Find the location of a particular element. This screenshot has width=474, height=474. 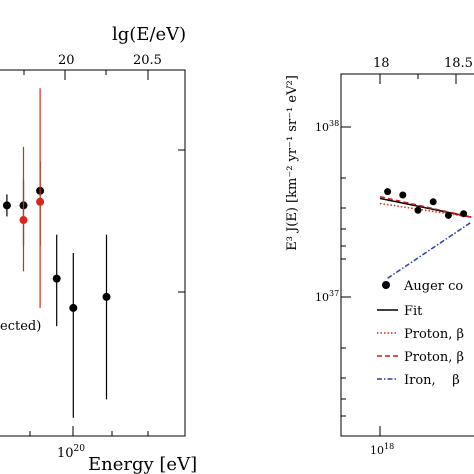

right-top-tick-label-18: 18 is located at coordinates (381, 63).